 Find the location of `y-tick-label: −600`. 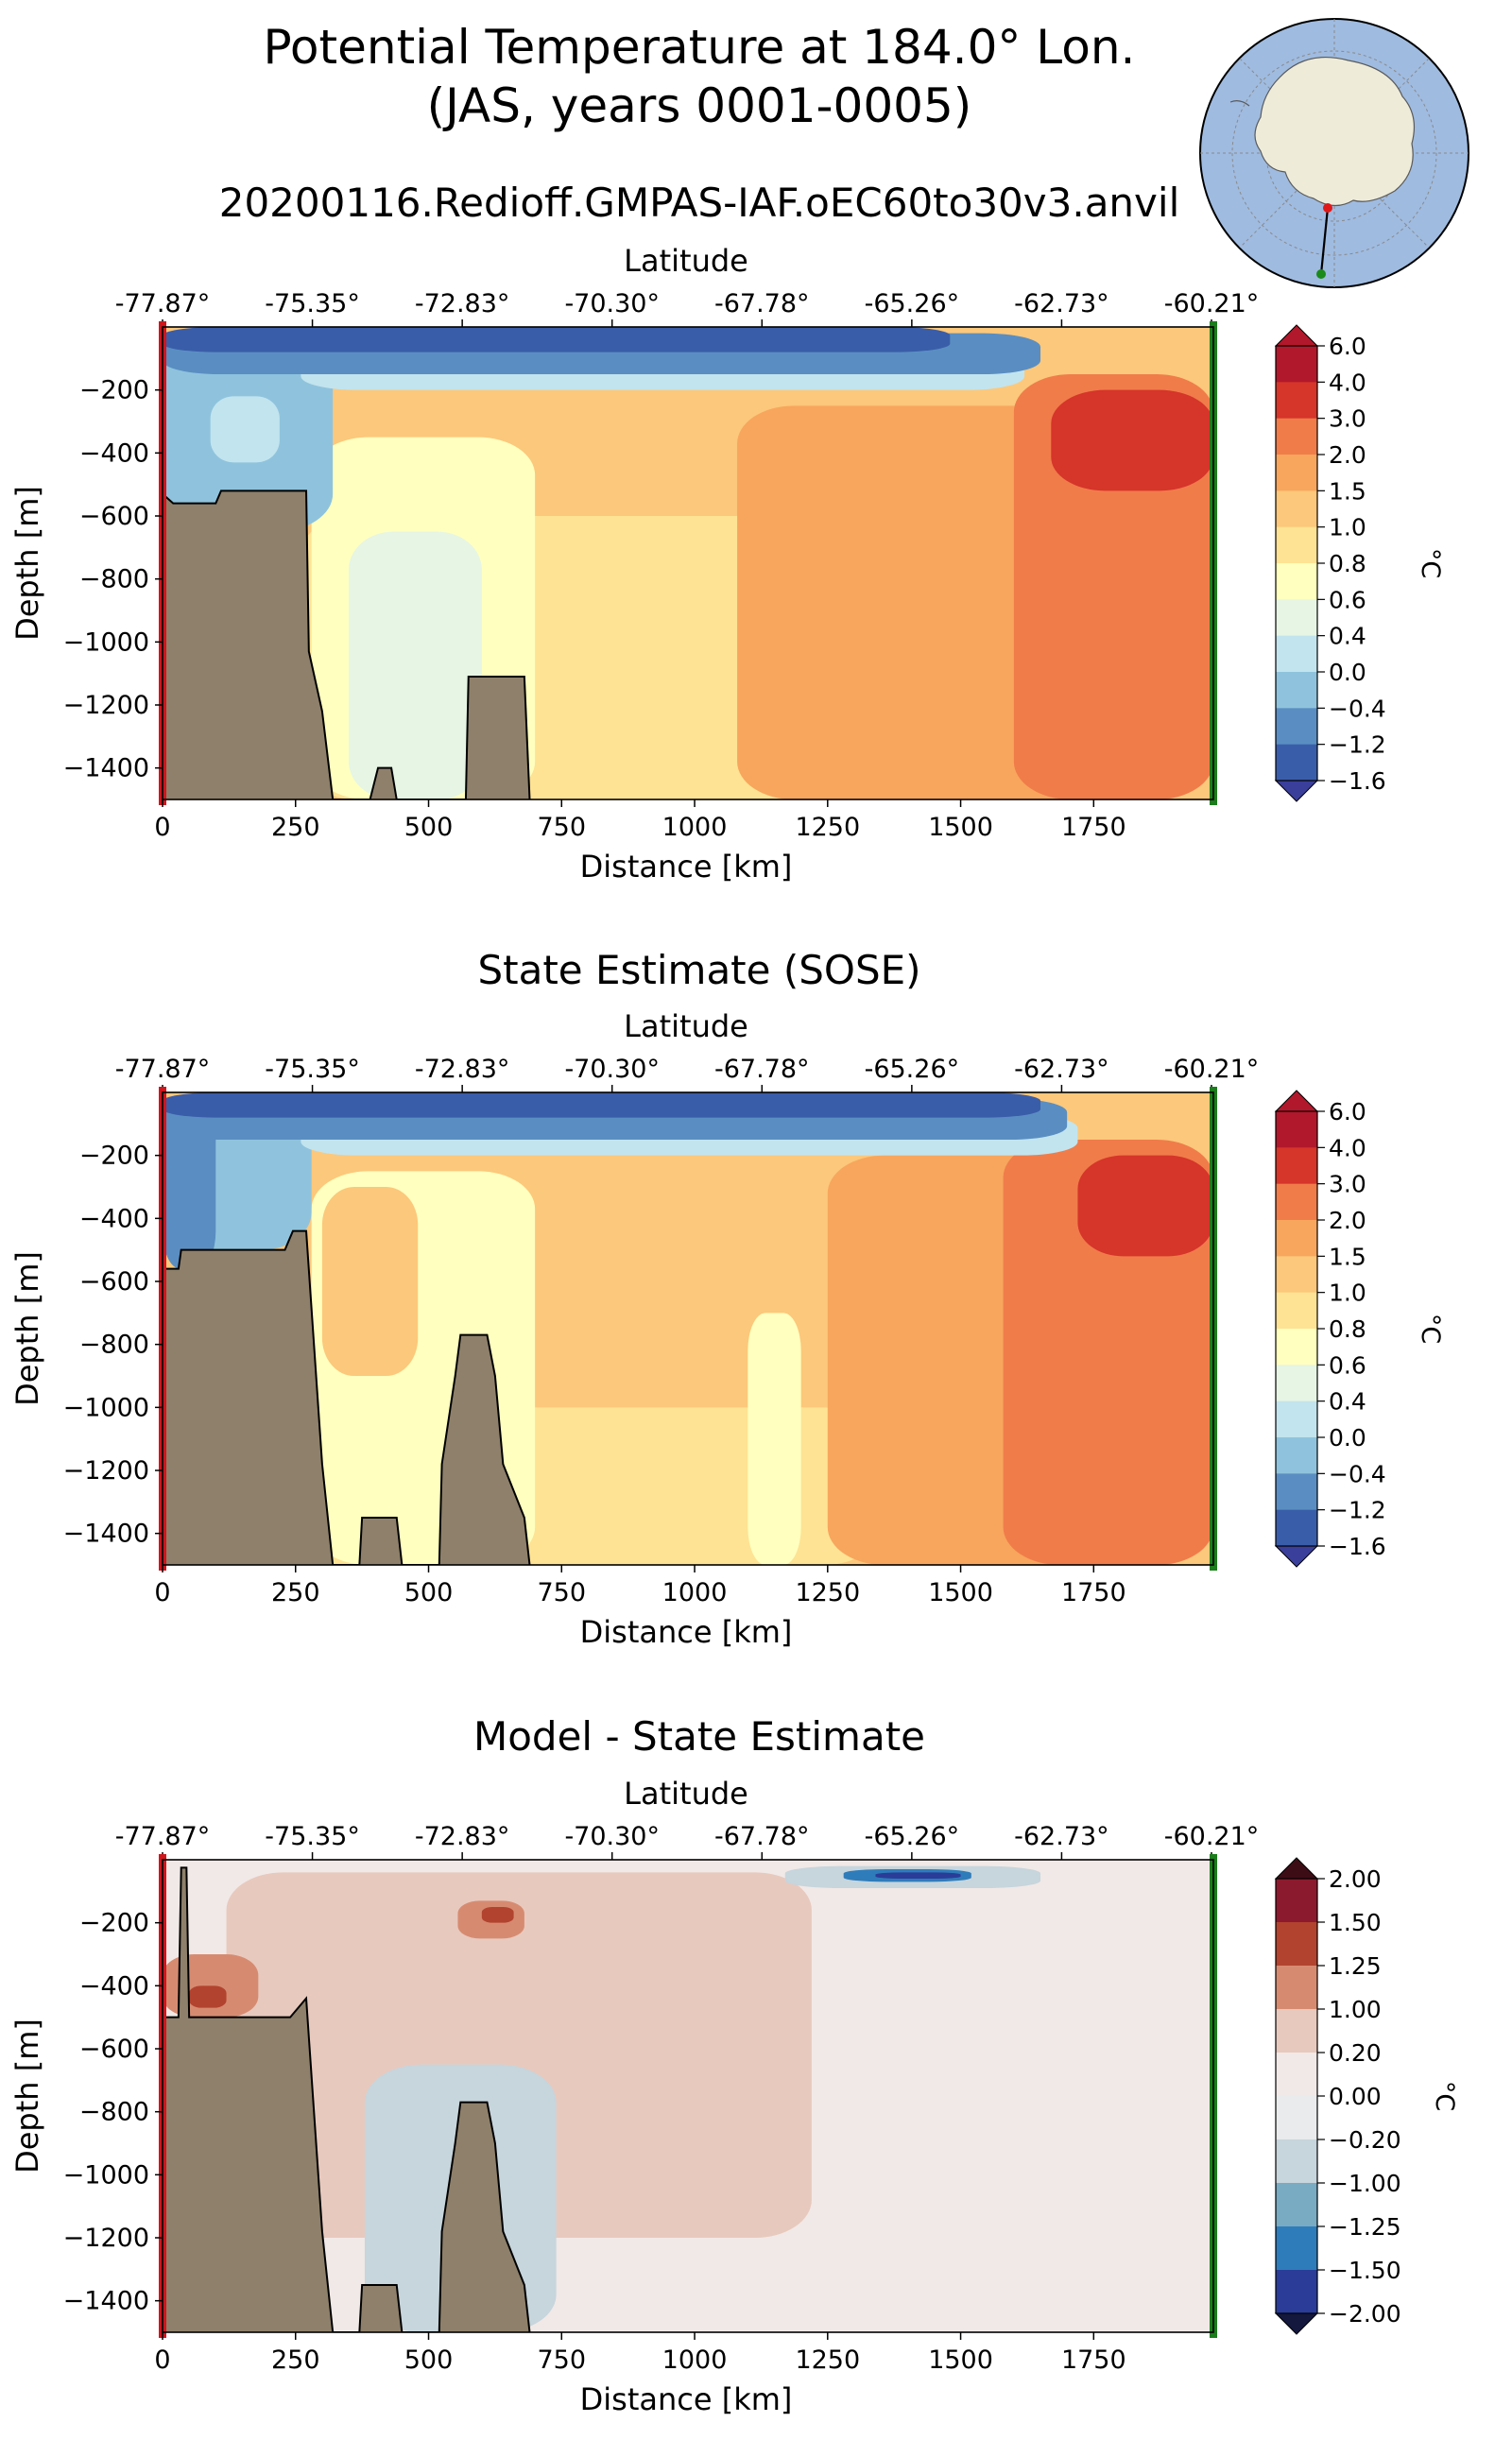

y-tick-label: −600 is located at coordinates (114, 516).